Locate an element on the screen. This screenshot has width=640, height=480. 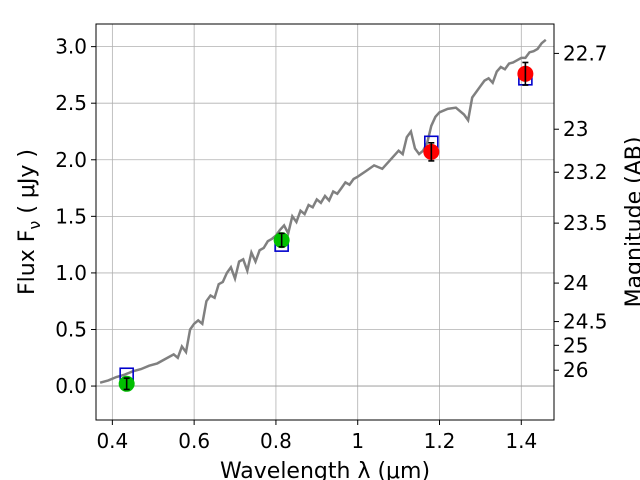
y-axis-label-right: Magnitude (AB) is located at coordinates (631, 222).